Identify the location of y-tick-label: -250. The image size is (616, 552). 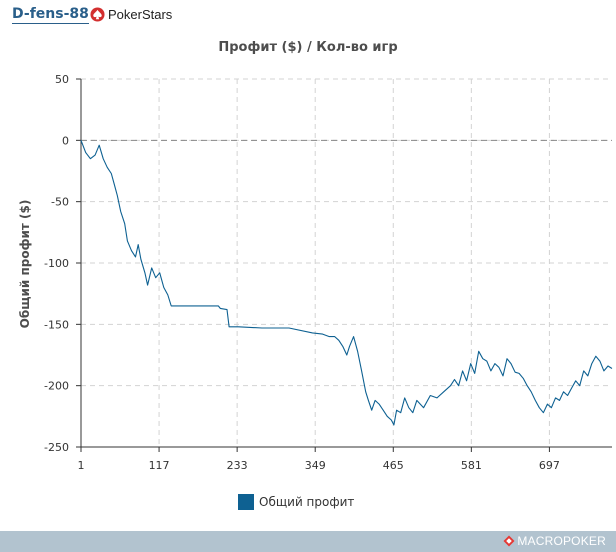
(56, 447).